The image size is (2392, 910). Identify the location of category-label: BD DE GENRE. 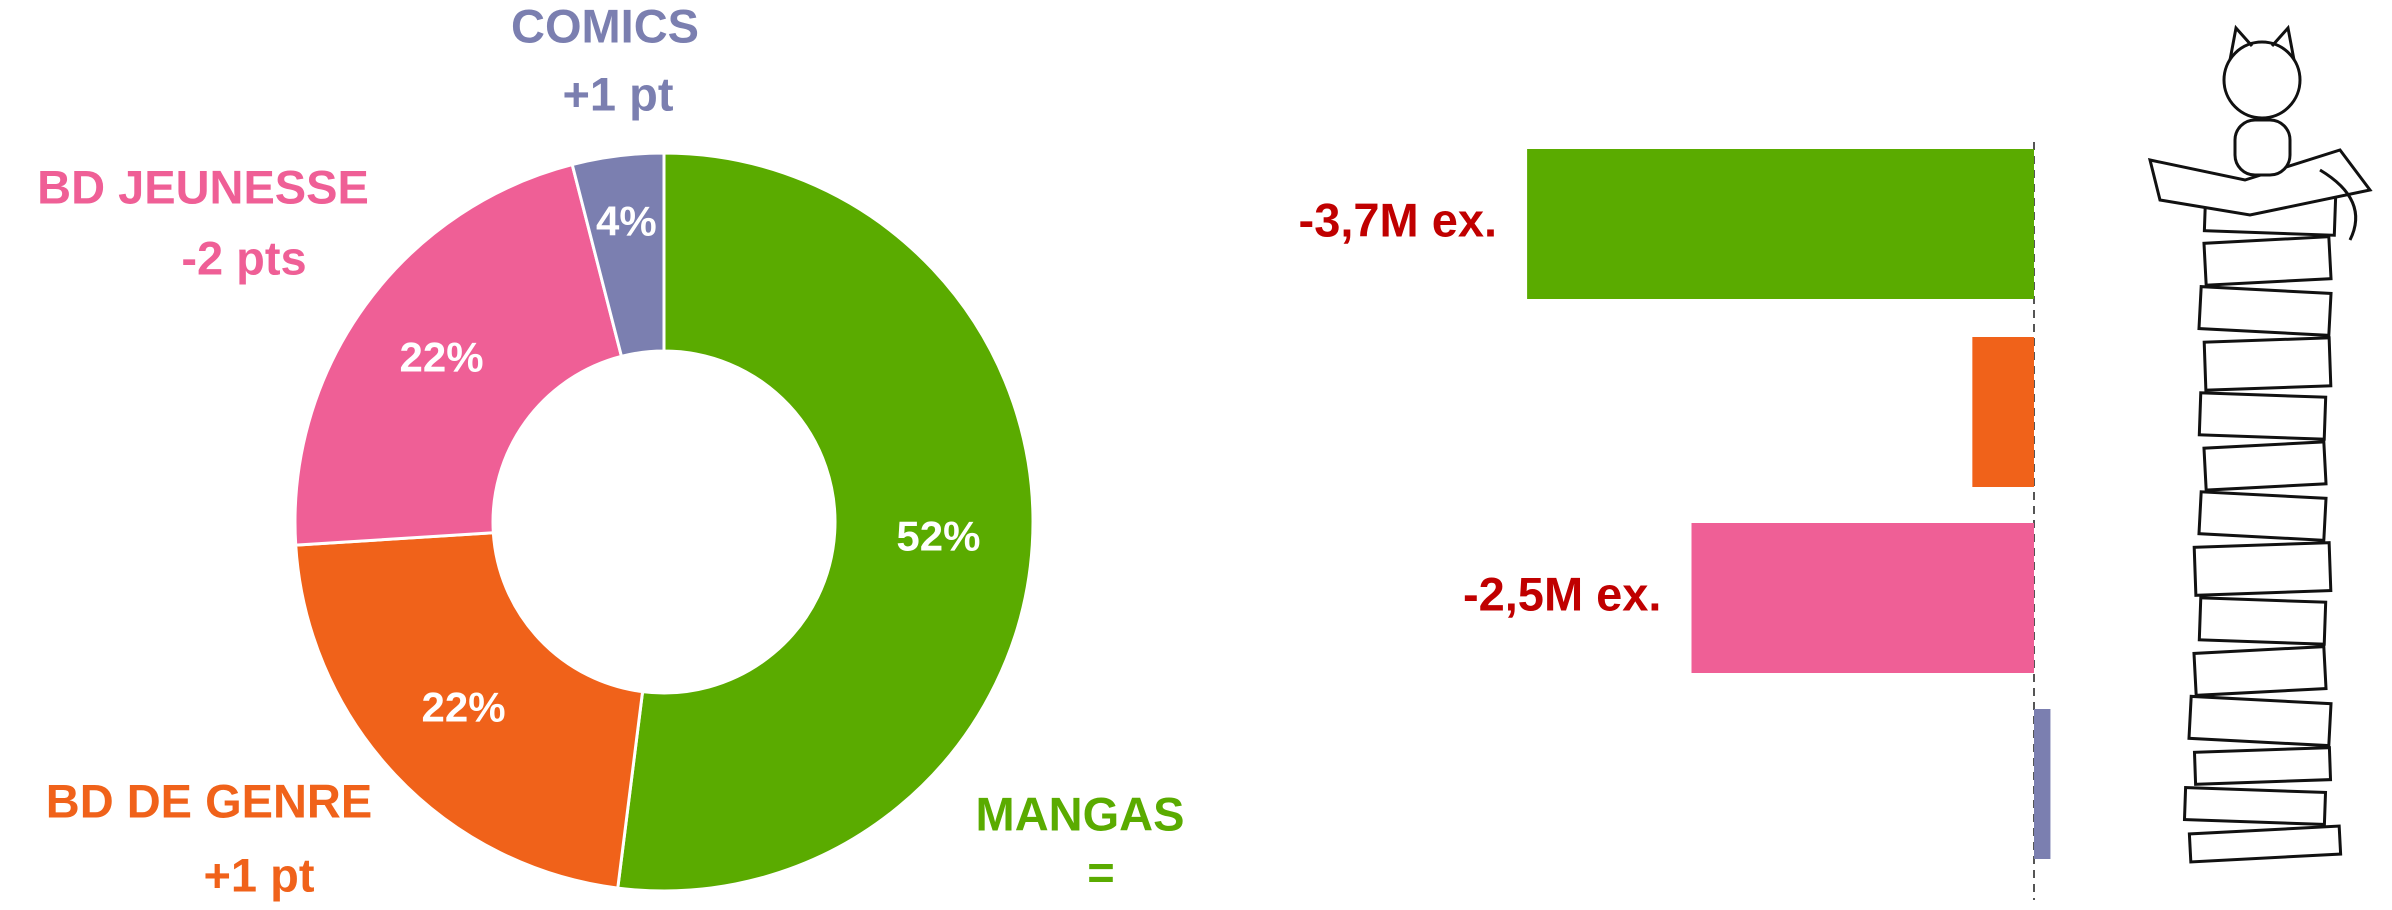
(209, 800).